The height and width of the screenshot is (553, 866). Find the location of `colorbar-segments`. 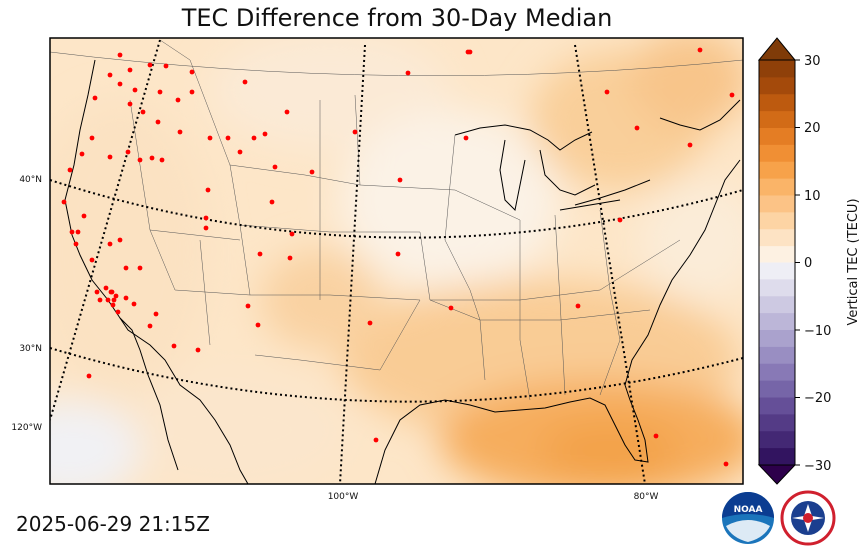

colorbar-segments is located at coordinates (777, 263).